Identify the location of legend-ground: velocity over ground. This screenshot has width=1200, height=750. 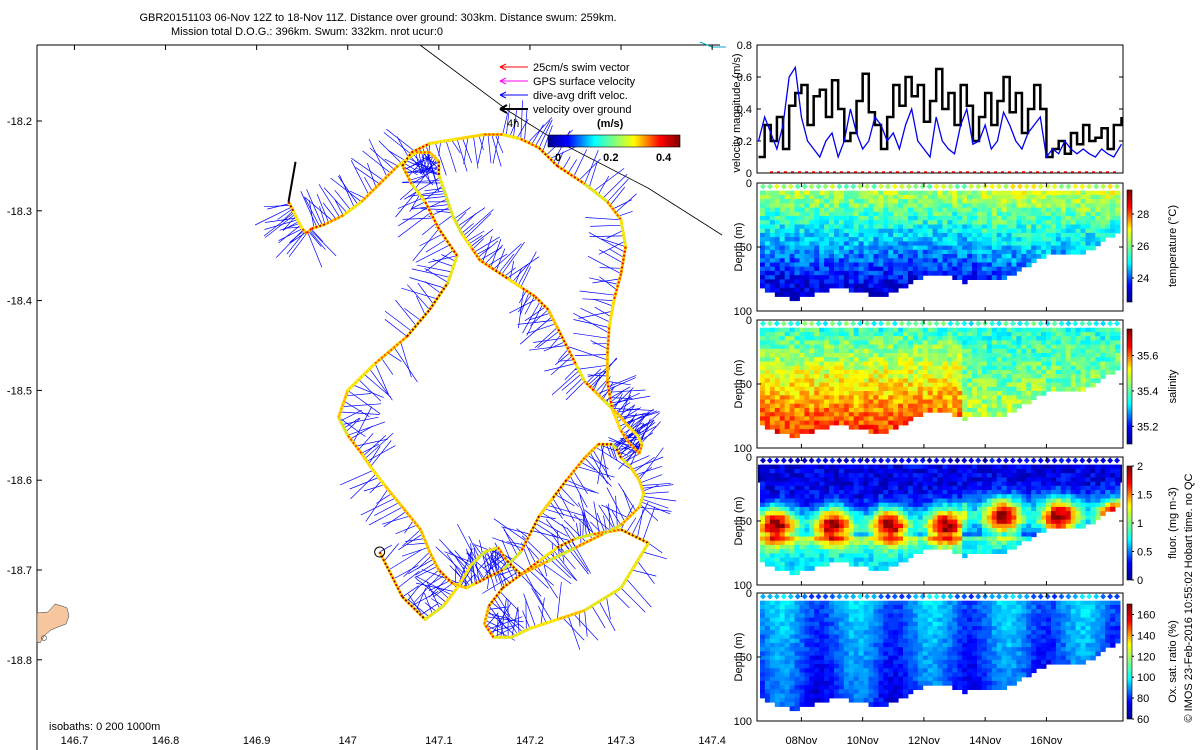
(582, 110).